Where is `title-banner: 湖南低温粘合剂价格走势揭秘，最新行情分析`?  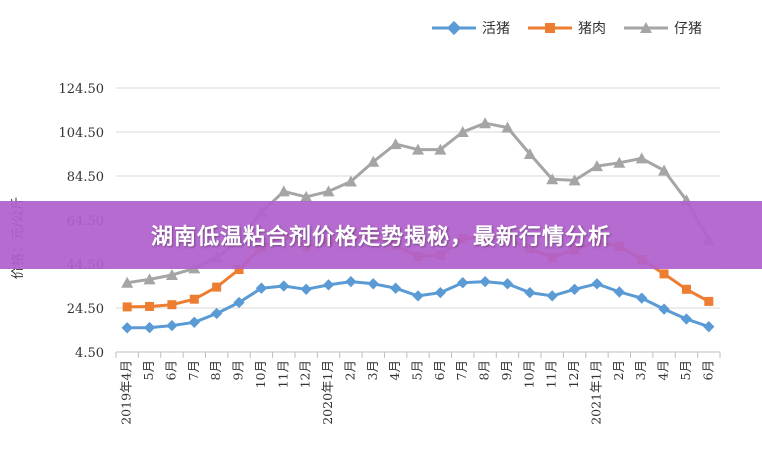
title-banner: 湖南低温粘合剂价格走势揭秘，最新行情分析 is located at coordinates (381, 235).